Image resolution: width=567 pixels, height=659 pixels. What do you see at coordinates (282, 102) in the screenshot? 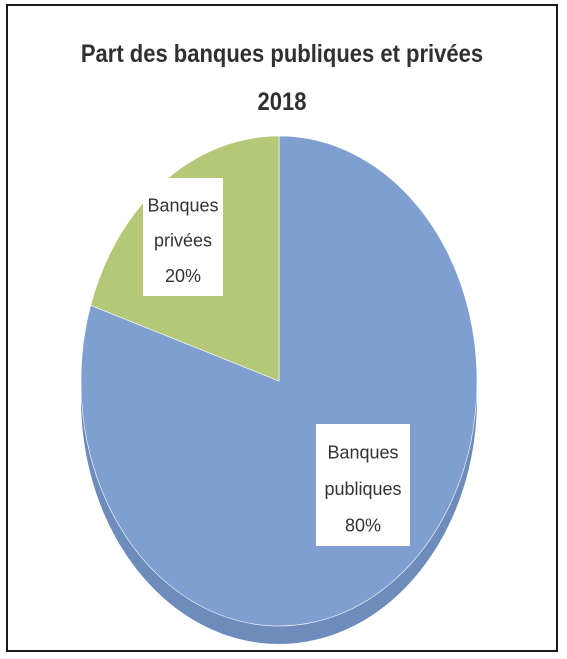
I see `chart-title-line-2: 2018` at bounding box center [282, 102].